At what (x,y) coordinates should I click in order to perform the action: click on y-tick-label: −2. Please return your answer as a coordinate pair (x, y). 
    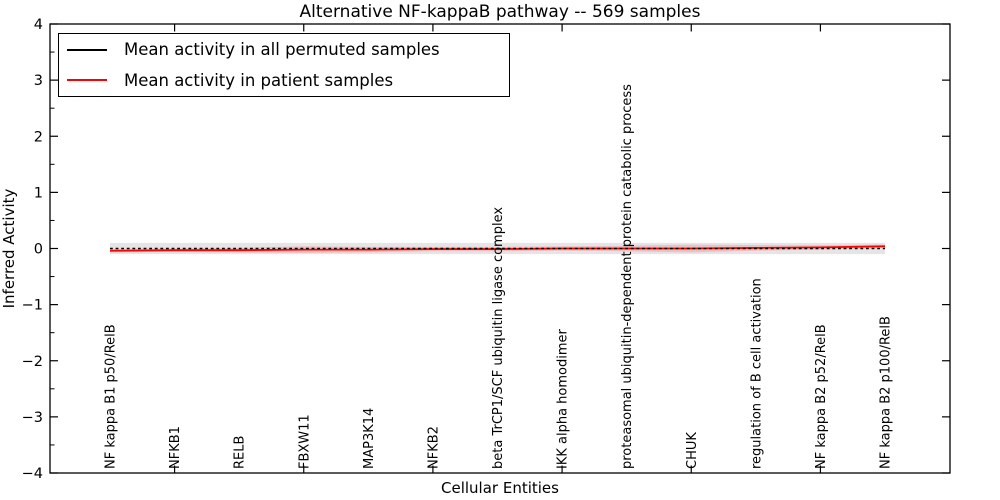
    Looking at the image, I should click on (32, 362).